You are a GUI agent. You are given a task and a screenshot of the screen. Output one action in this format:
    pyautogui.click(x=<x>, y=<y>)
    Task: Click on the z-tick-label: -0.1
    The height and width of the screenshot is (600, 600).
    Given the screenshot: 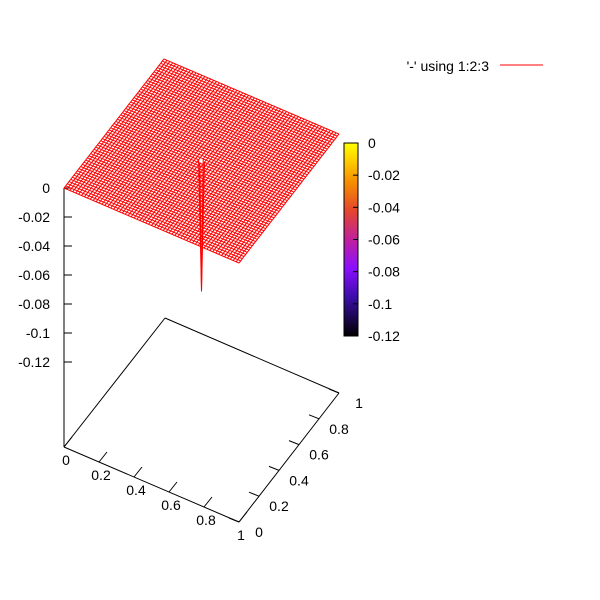 What is the action you would take?
    pyautogui.click(x=38, y=333)
    